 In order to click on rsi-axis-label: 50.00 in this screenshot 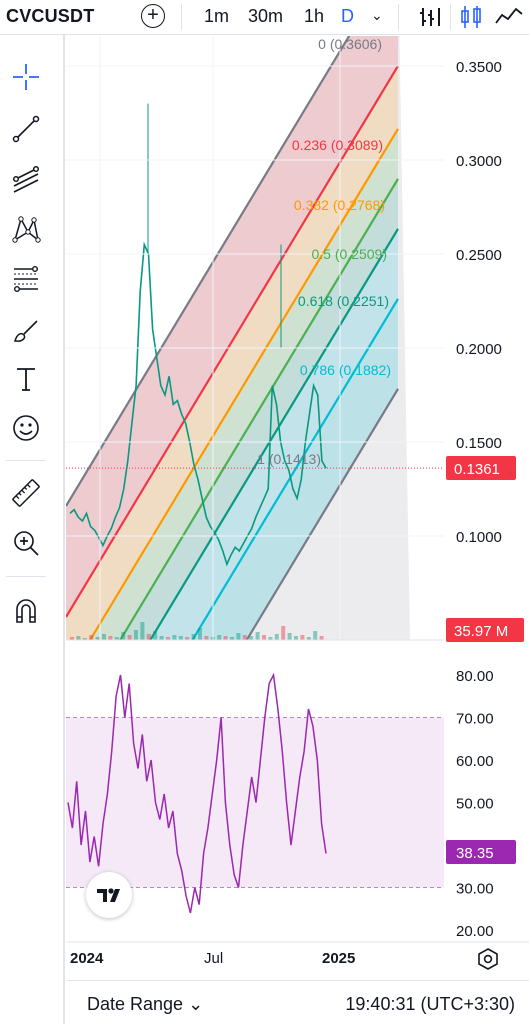, I will do `click(475, 804)`.